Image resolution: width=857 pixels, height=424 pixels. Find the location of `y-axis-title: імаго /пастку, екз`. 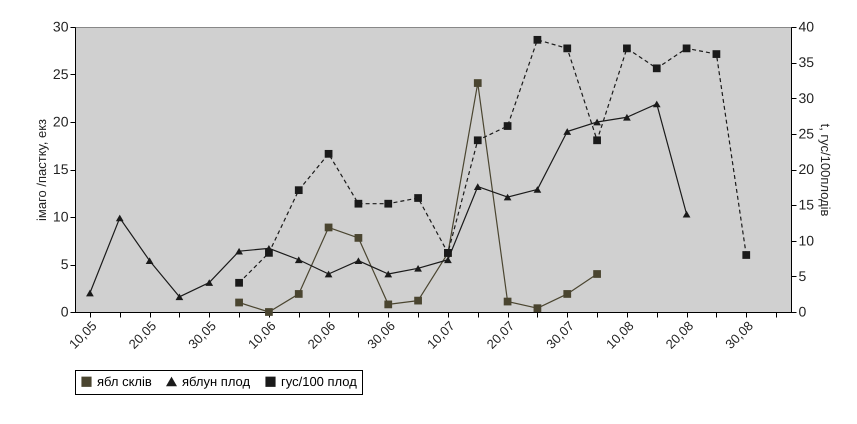

y-axis-title: імаго /пастку, екз is located at coordinates (41, 169).